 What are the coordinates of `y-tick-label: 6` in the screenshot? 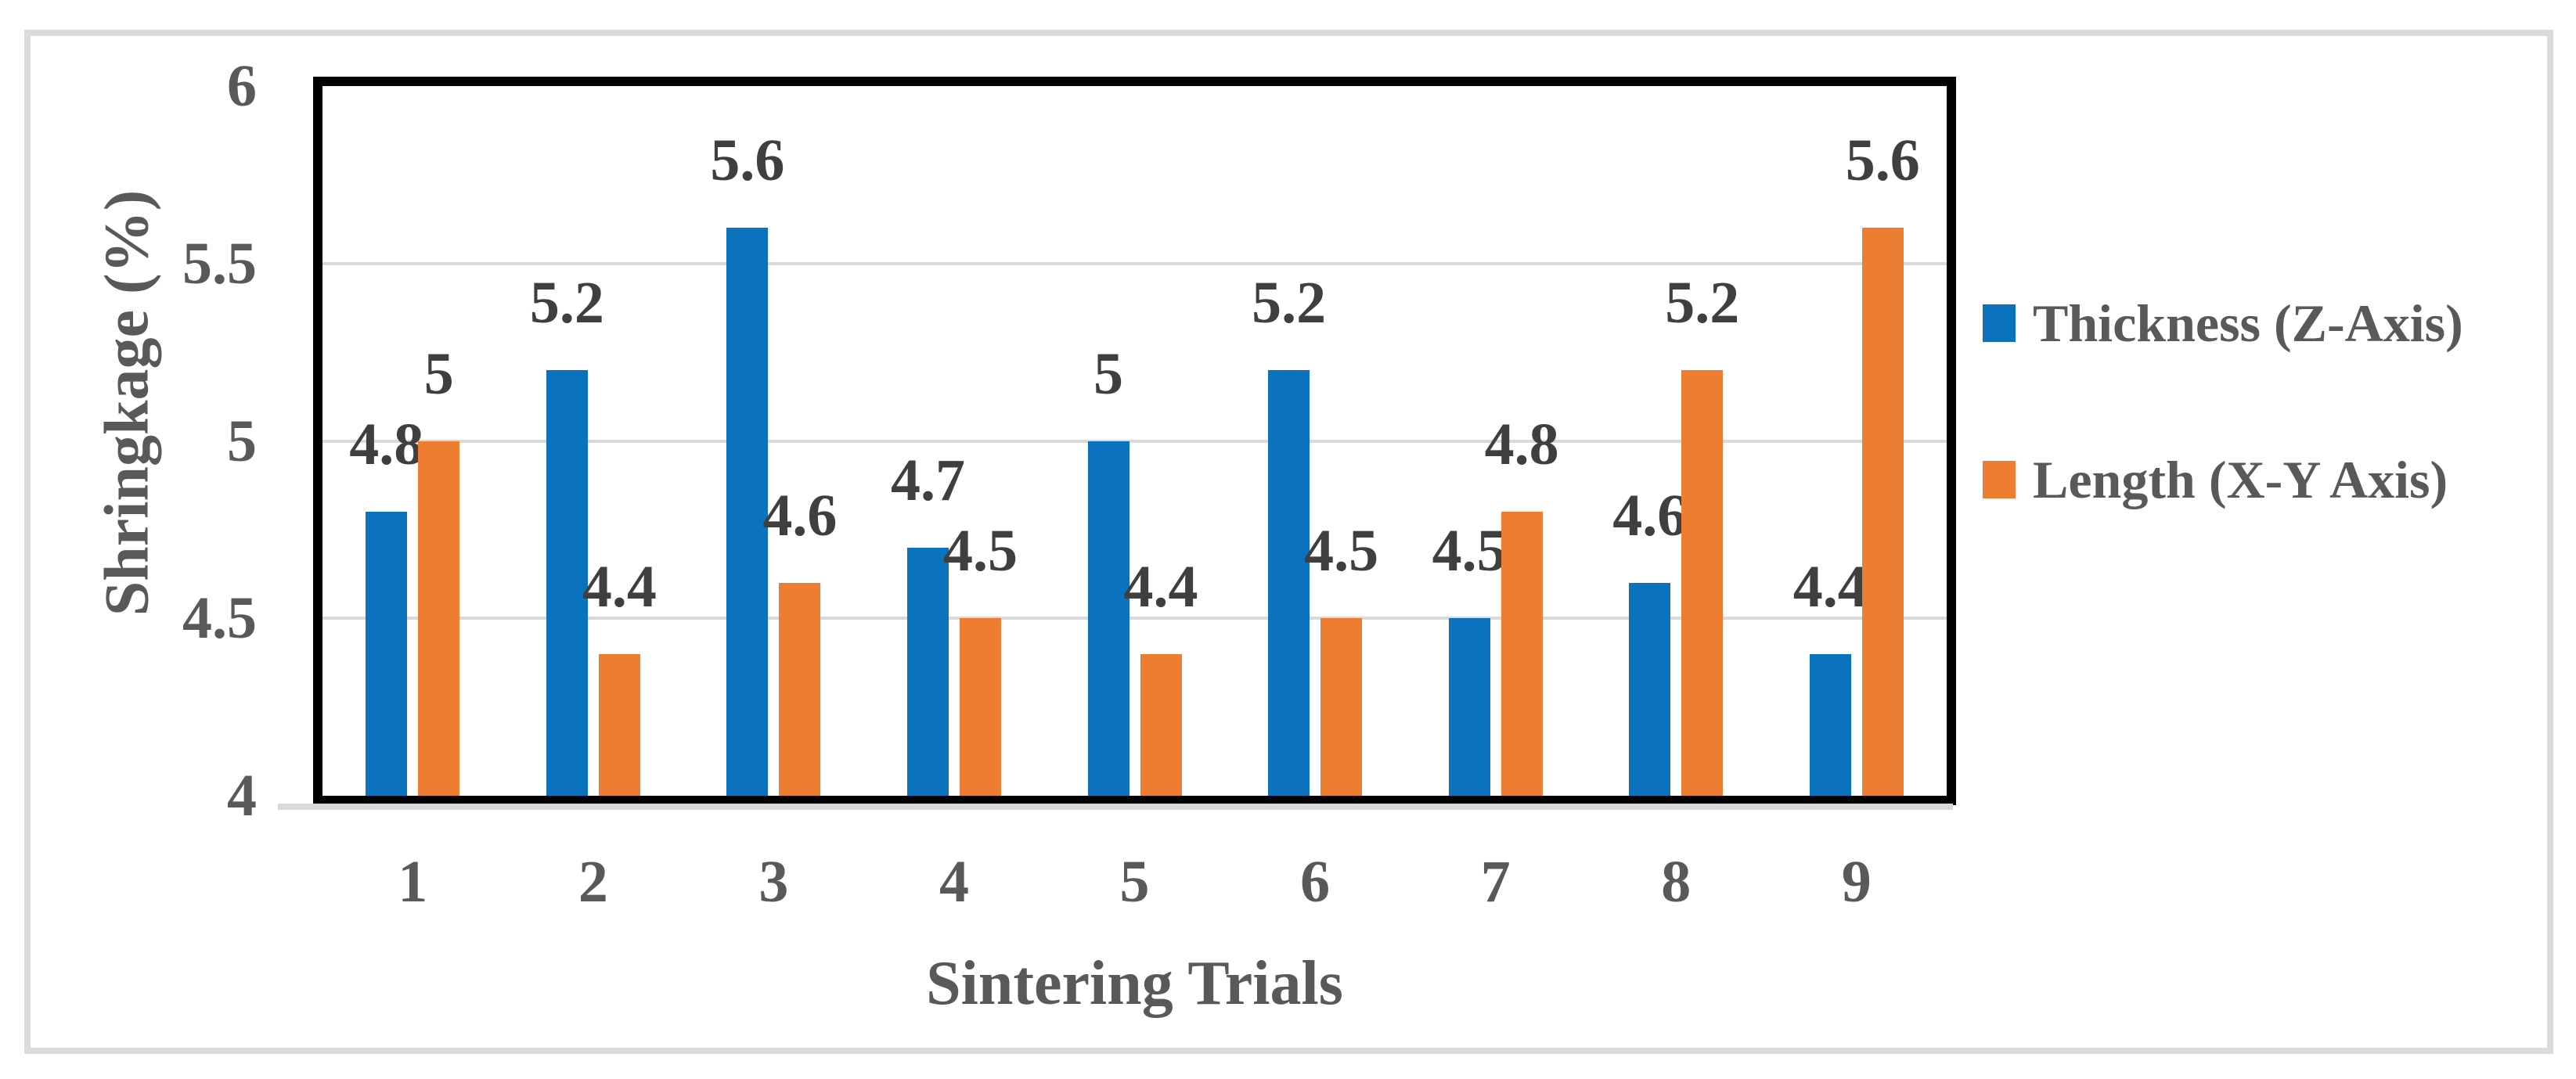 It's located at (242, 86).